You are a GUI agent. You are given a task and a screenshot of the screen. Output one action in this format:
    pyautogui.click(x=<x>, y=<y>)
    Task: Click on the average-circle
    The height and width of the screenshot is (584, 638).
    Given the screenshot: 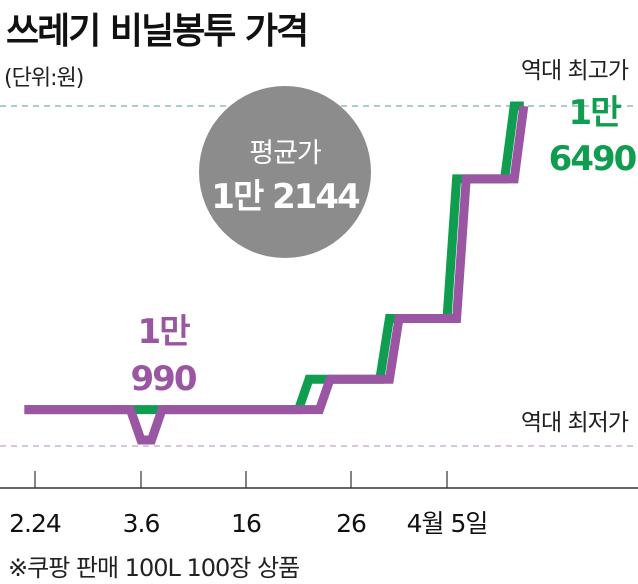 What is the action you would take?
    pyautogui.click(x=285, y=172)
    